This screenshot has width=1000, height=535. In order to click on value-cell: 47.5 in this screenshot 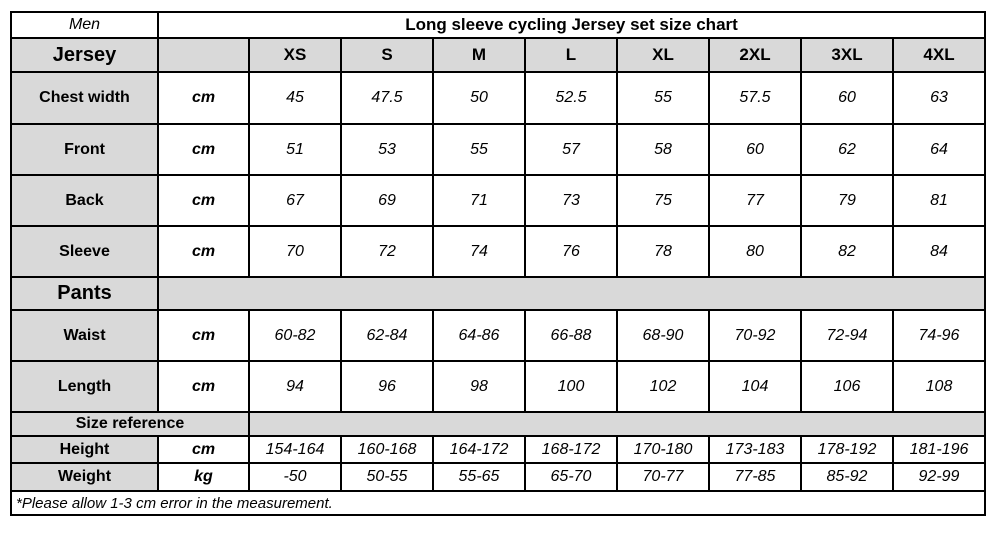, I will do `click(387, 98)`.